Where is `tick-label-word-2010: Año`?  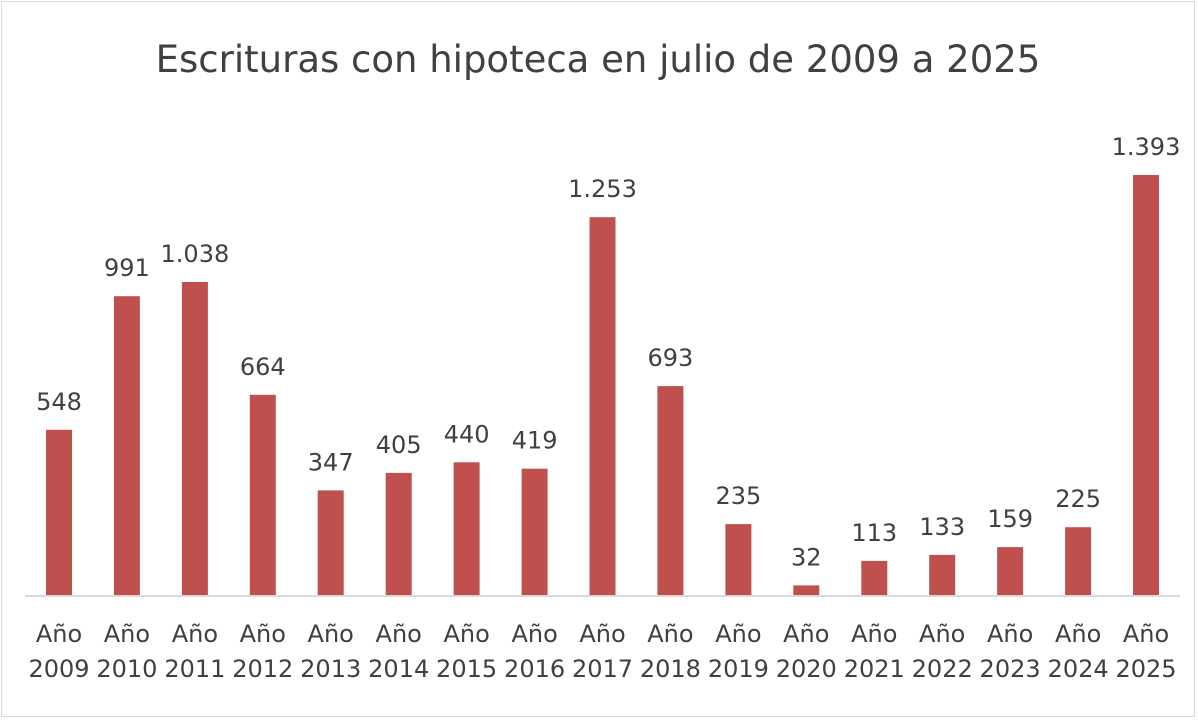 tick-label-word-2010: Año is located at coordinates (127, 634).